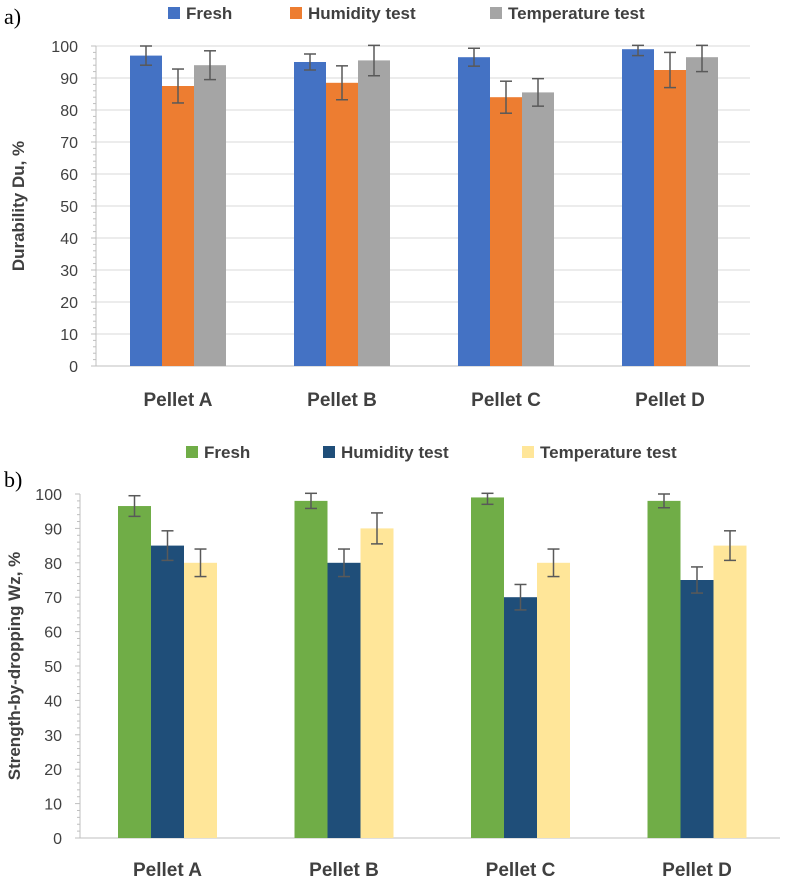  What do you see at coordinates (13, 479) in the screenshot?
I see `panel-label: b)` at bounding box center [13, 479].